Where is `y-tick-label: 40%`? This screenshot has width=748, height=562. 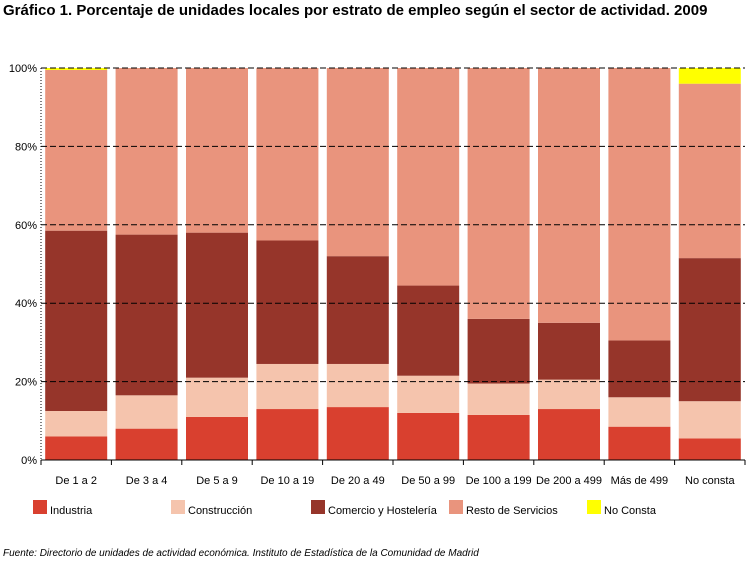 y-tick-label: 40% is located at coordinates (26, 304).